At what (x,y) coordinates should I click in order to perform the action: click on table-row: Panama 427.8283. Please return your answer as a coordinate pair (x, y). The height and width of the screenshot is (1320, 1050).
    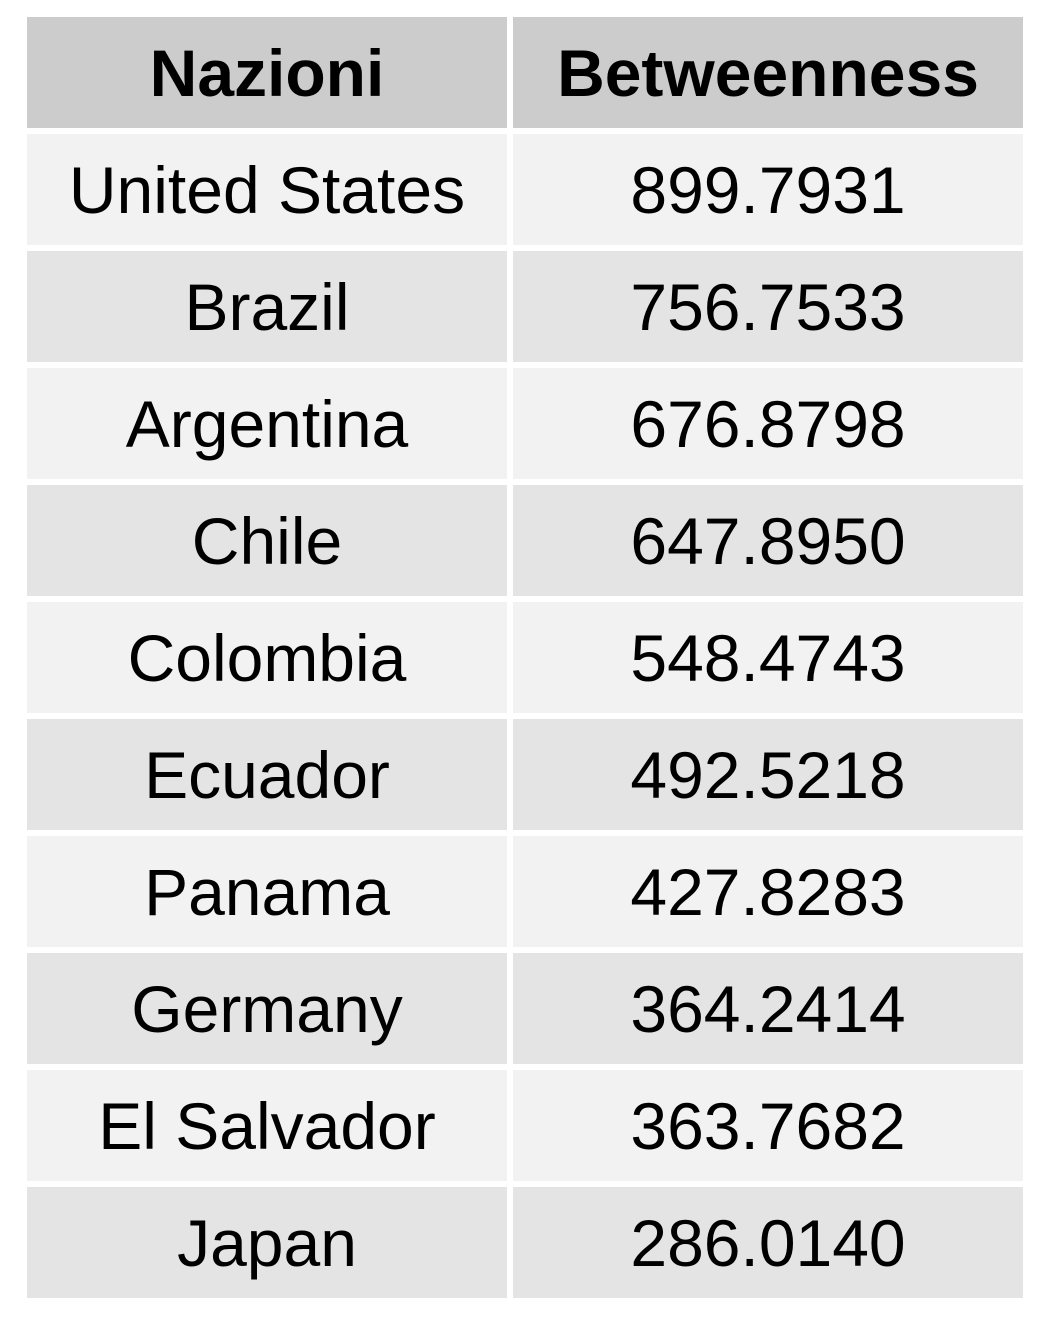
    Looking at the image, I should click on (525, 888).